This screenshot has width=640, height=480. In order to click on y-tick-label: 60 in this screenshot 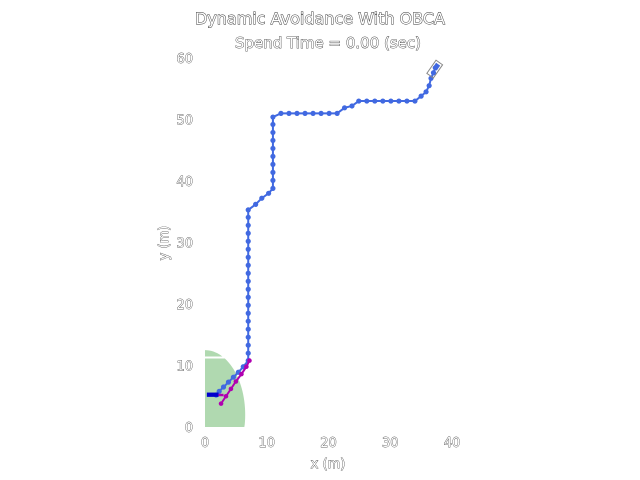, I will do `click(184, 59)`.